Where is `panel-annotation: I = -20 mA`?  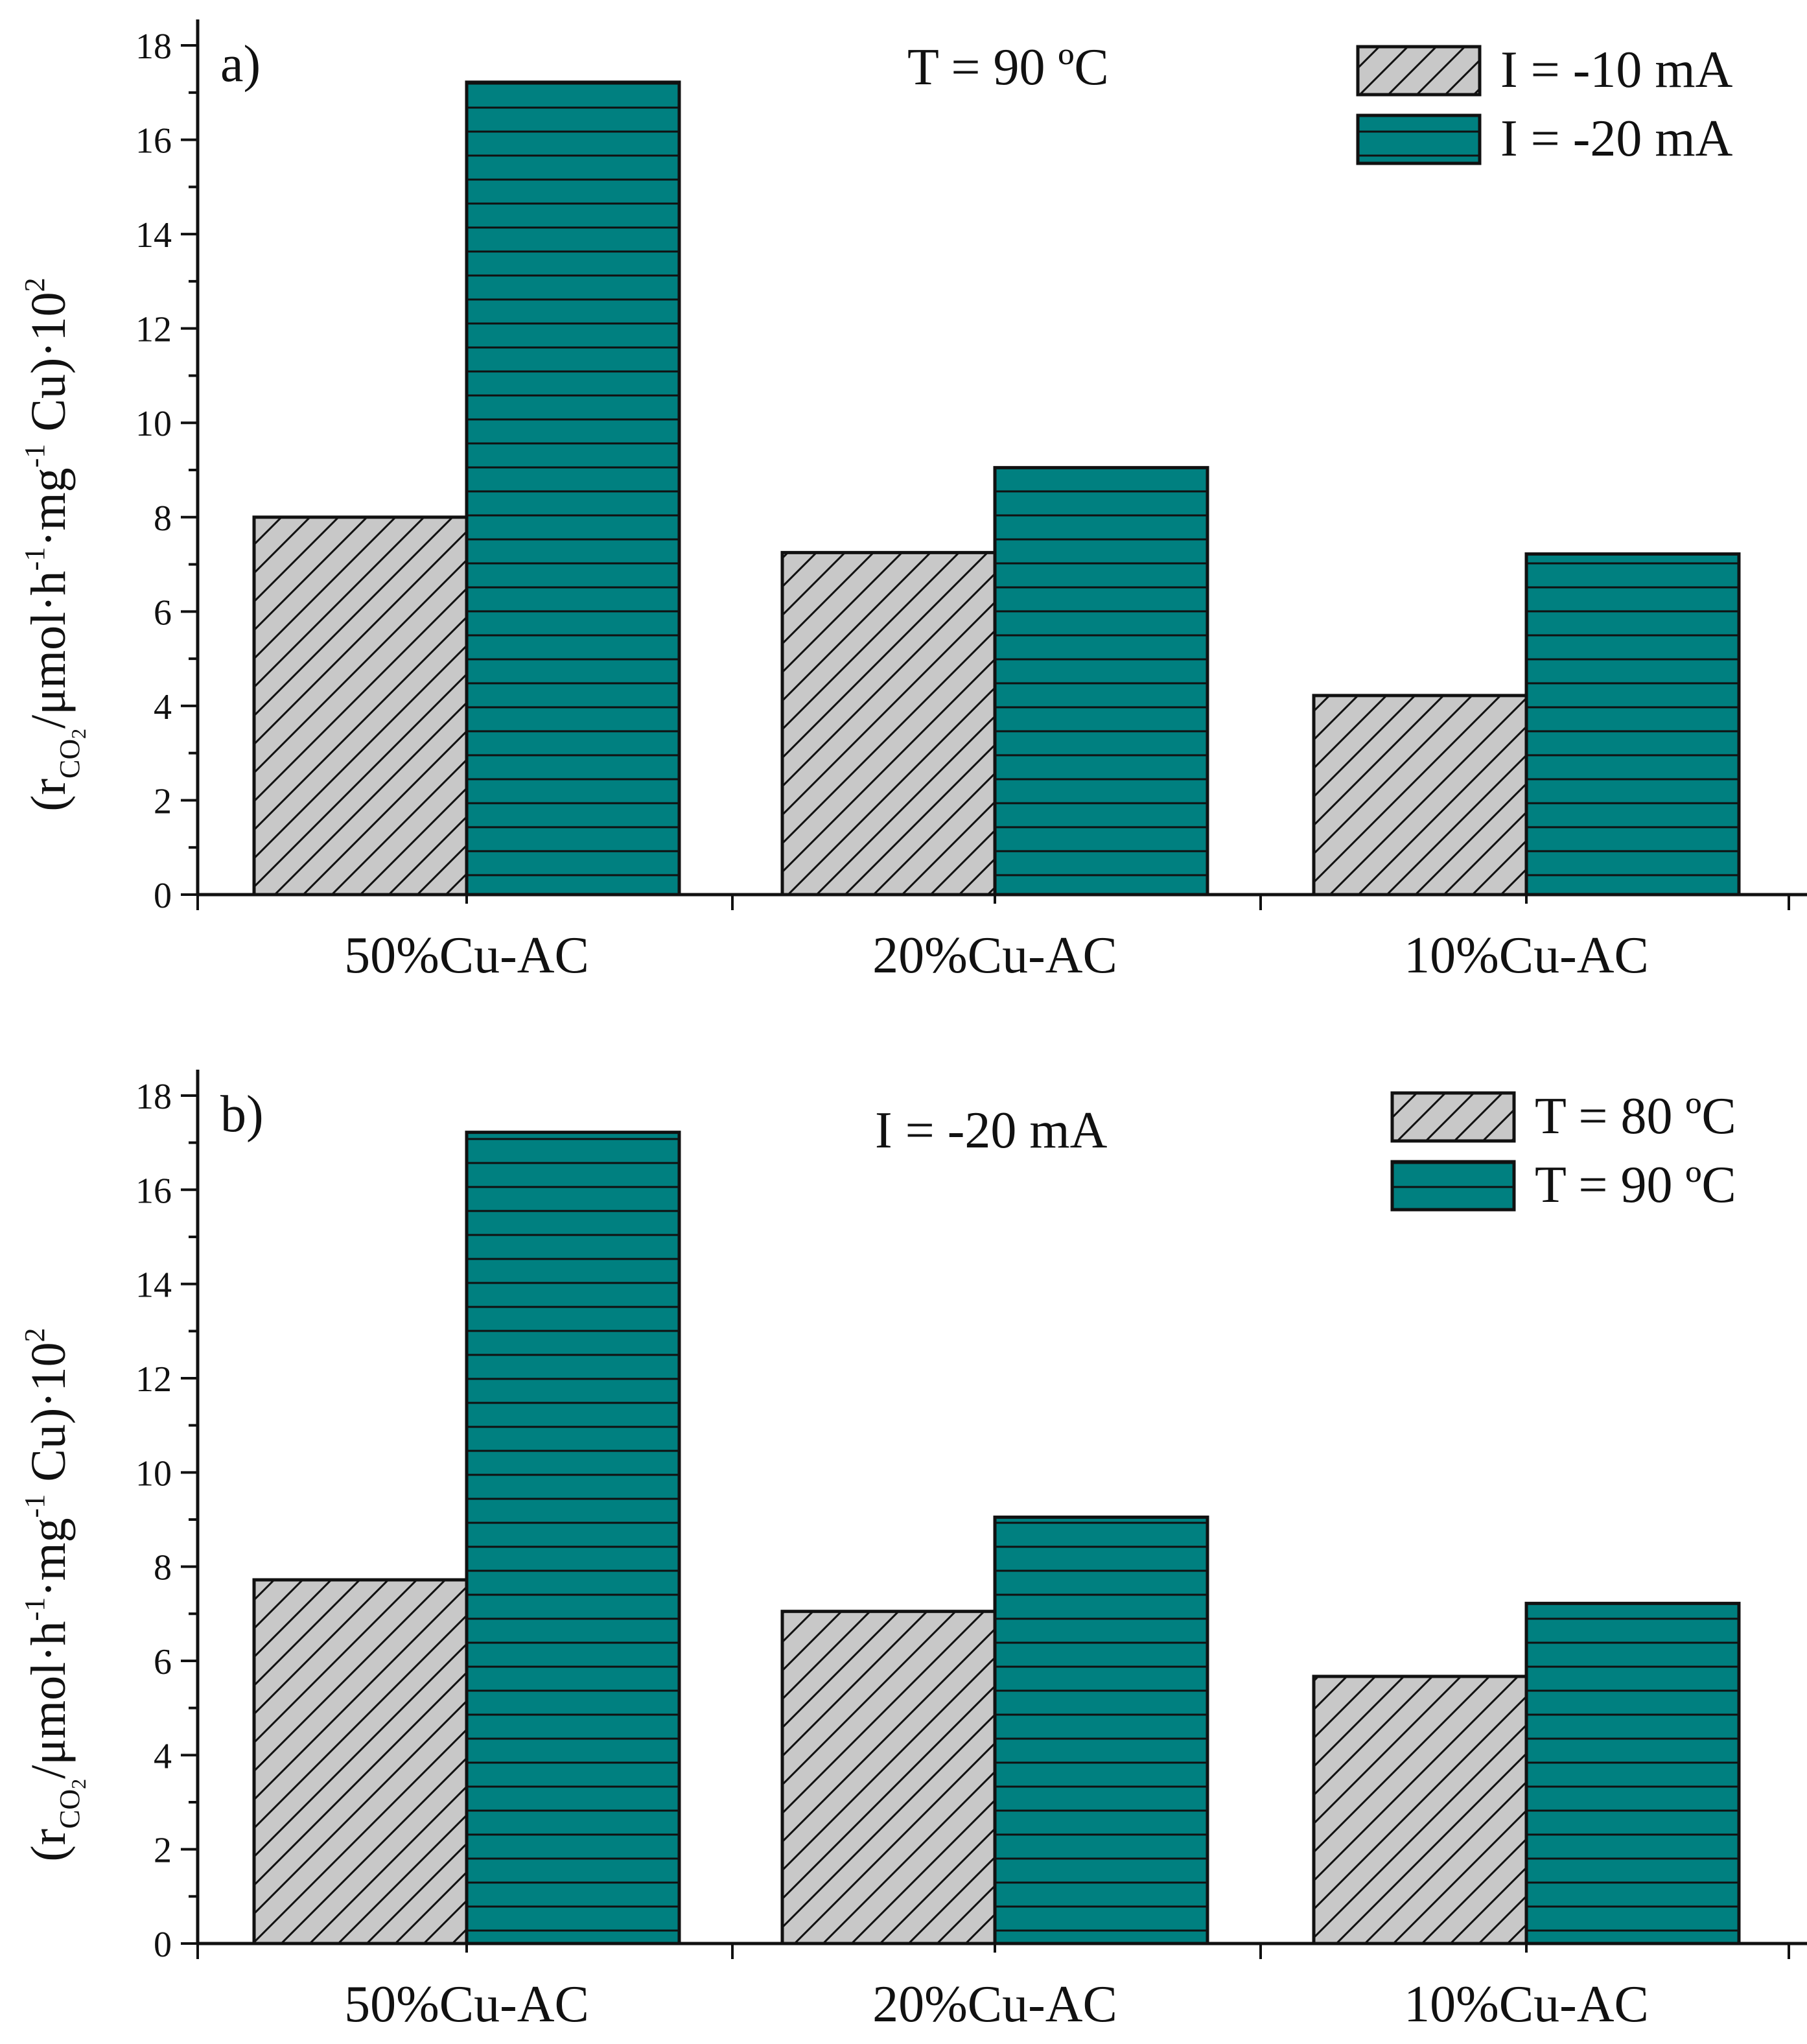 panel-annotation: I = -20 mA is located at coordinates (992, 1130).